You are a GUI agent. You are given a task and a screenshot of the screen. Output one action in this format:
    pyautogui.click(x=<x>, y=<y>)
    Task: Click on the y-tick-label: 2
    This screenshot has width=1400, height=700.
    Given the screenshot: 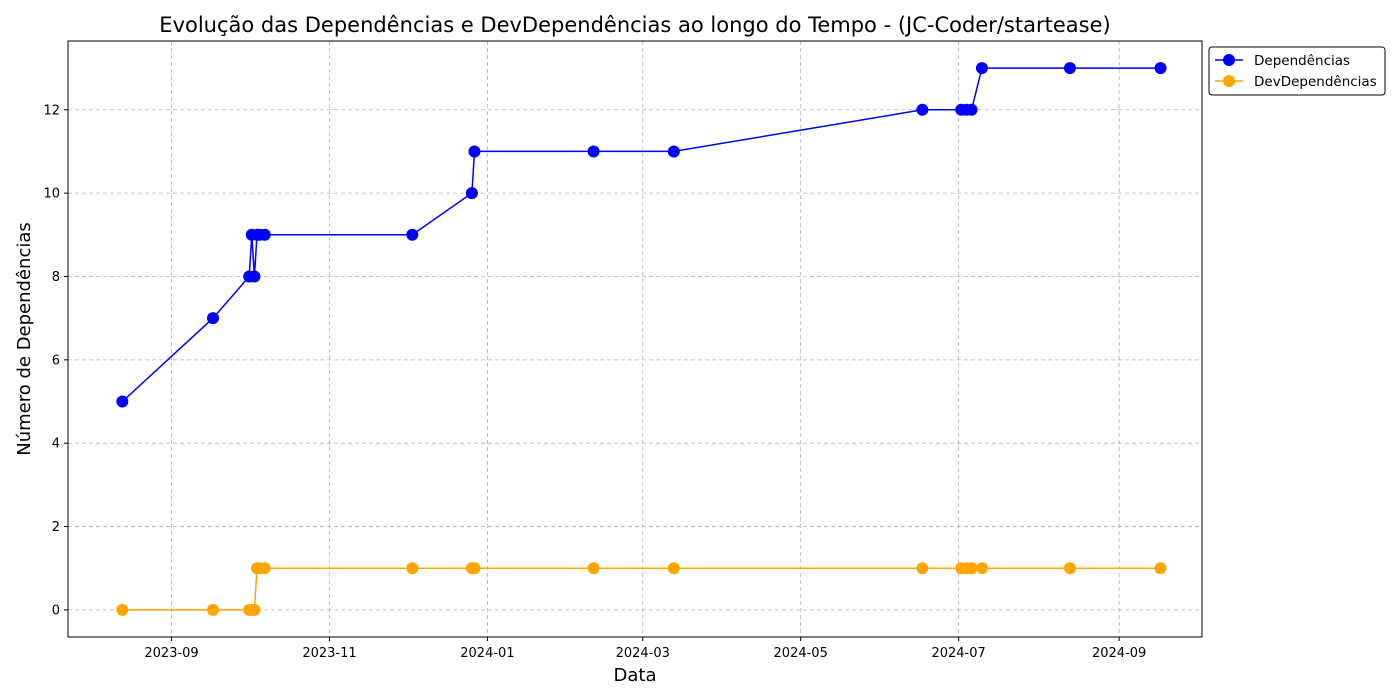 What is the action you would take?
    pyautogui.click(x=56, y=527)
    